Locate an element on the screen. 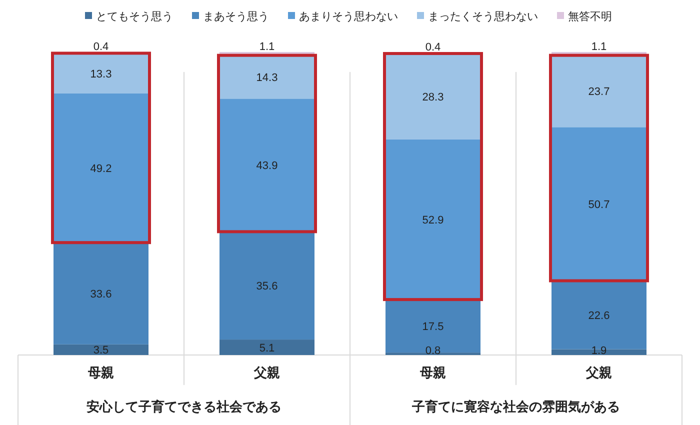 Image resolution: width=700 pixels, height=425 pixels. data-label: 28.3 is located at coordinates (433, 97).